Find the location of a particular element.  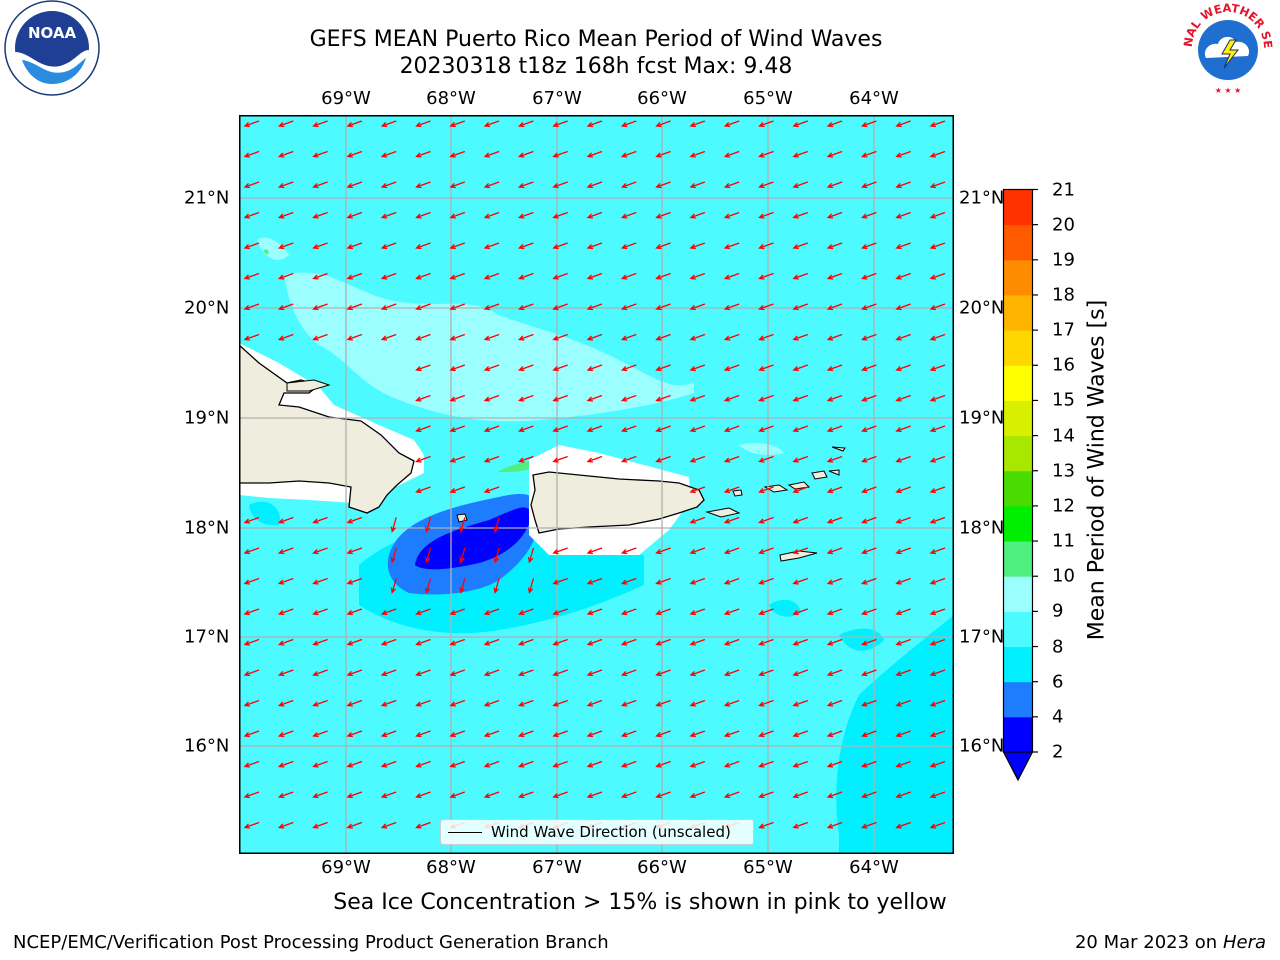

lon-label-top: 64°W is located at coordinates (874, 98).